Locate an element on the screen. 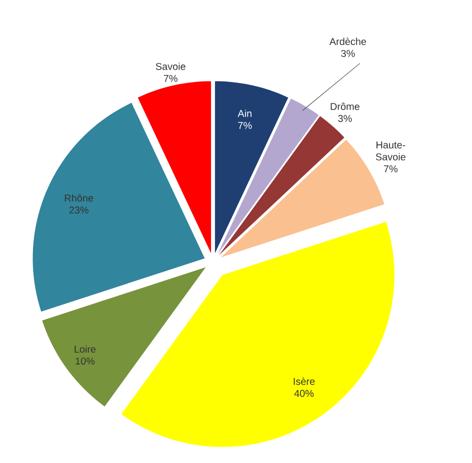 Image resolution: width=472 pixels, height=463 pixels. slice-label: Rhône is located at coordinates (79, 198).